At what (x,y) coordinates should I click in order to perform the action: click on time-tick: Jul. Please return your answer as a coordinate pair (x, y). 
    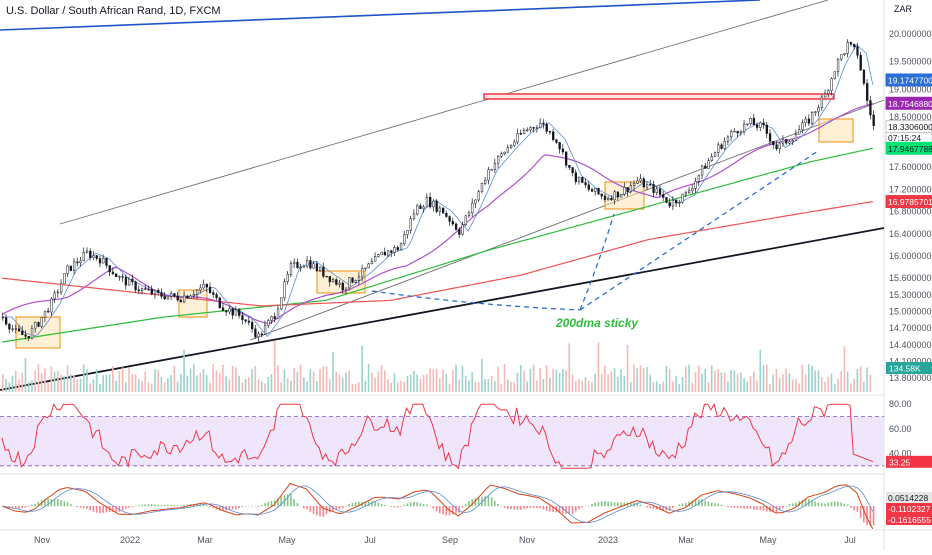
    Looking at the image, I should click on (370, 540).